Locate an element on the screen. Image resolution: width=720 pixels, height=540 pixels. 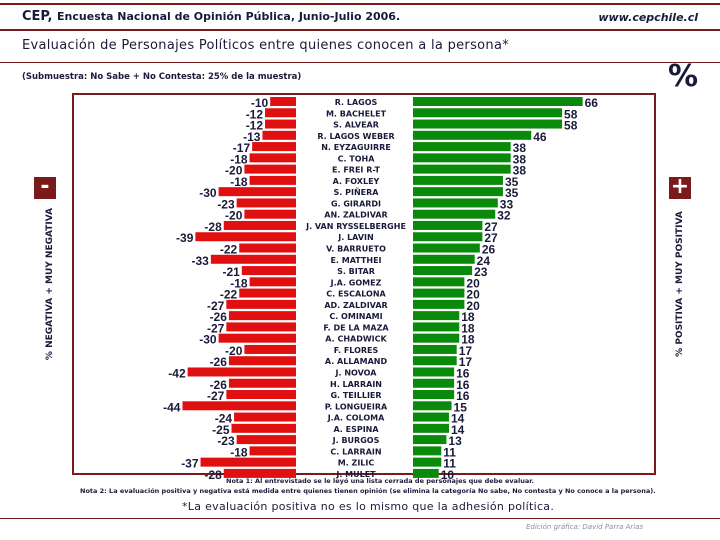
positive-value-label: 13 is located at coordinates (455, 441).